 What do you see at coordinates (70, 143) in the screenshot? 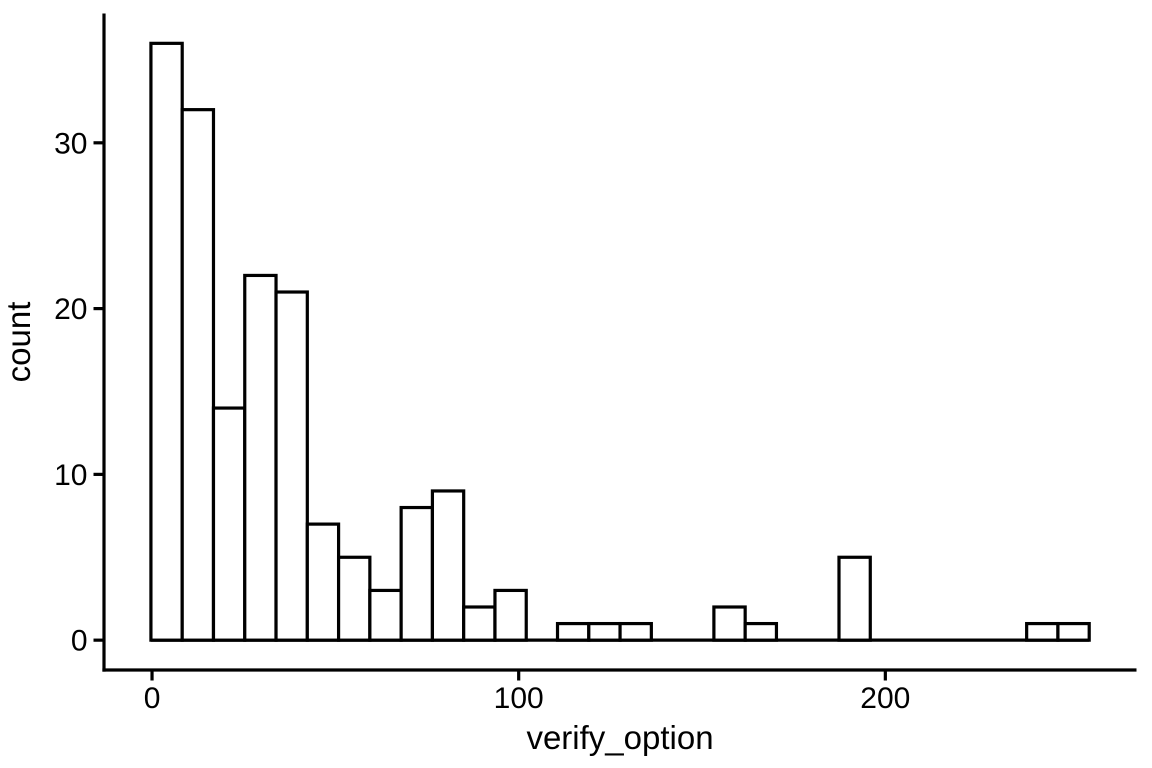
I see `y-tick-label: 30` at bounding box center [70, 143].